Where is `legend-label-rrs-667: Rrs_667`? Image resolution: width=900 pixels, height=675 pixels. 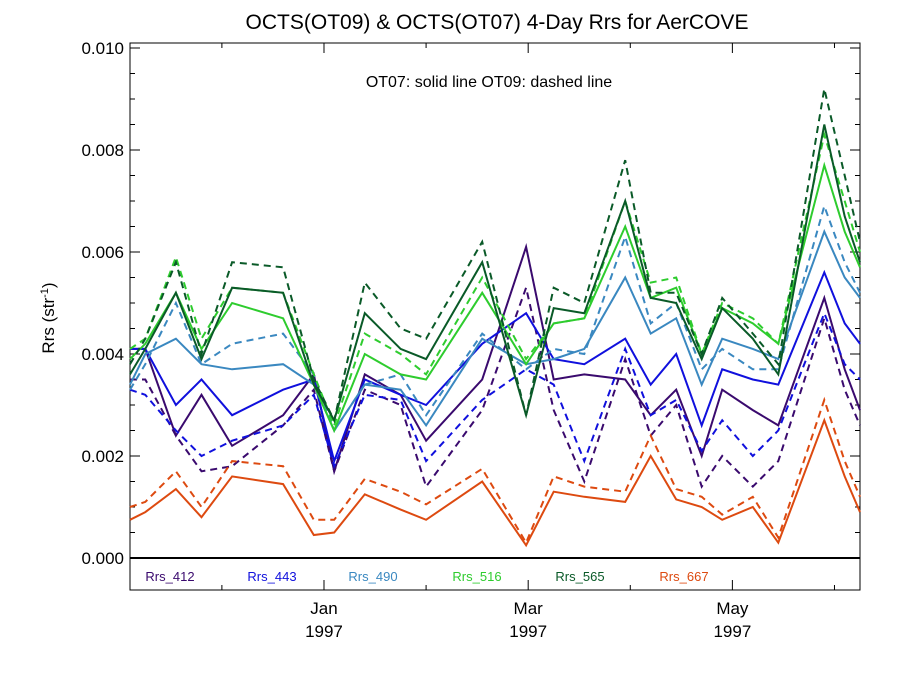 legend-label-rrs-667: Rrs_667 is located at coordinates (683, 576).